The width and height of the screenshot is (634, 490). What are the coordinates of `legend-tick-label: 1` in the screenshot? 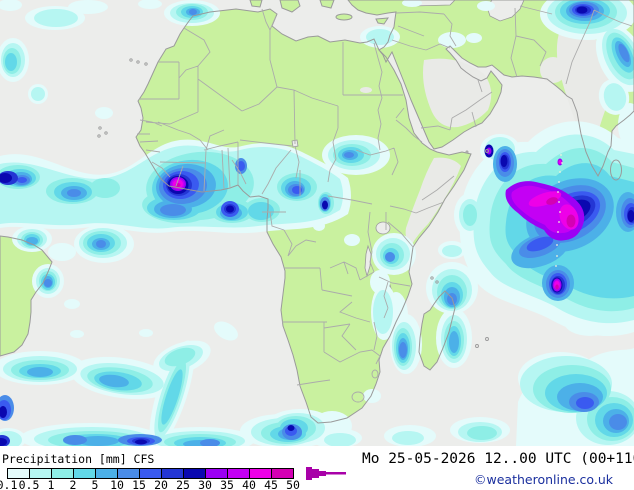 It's located at (51, 484).